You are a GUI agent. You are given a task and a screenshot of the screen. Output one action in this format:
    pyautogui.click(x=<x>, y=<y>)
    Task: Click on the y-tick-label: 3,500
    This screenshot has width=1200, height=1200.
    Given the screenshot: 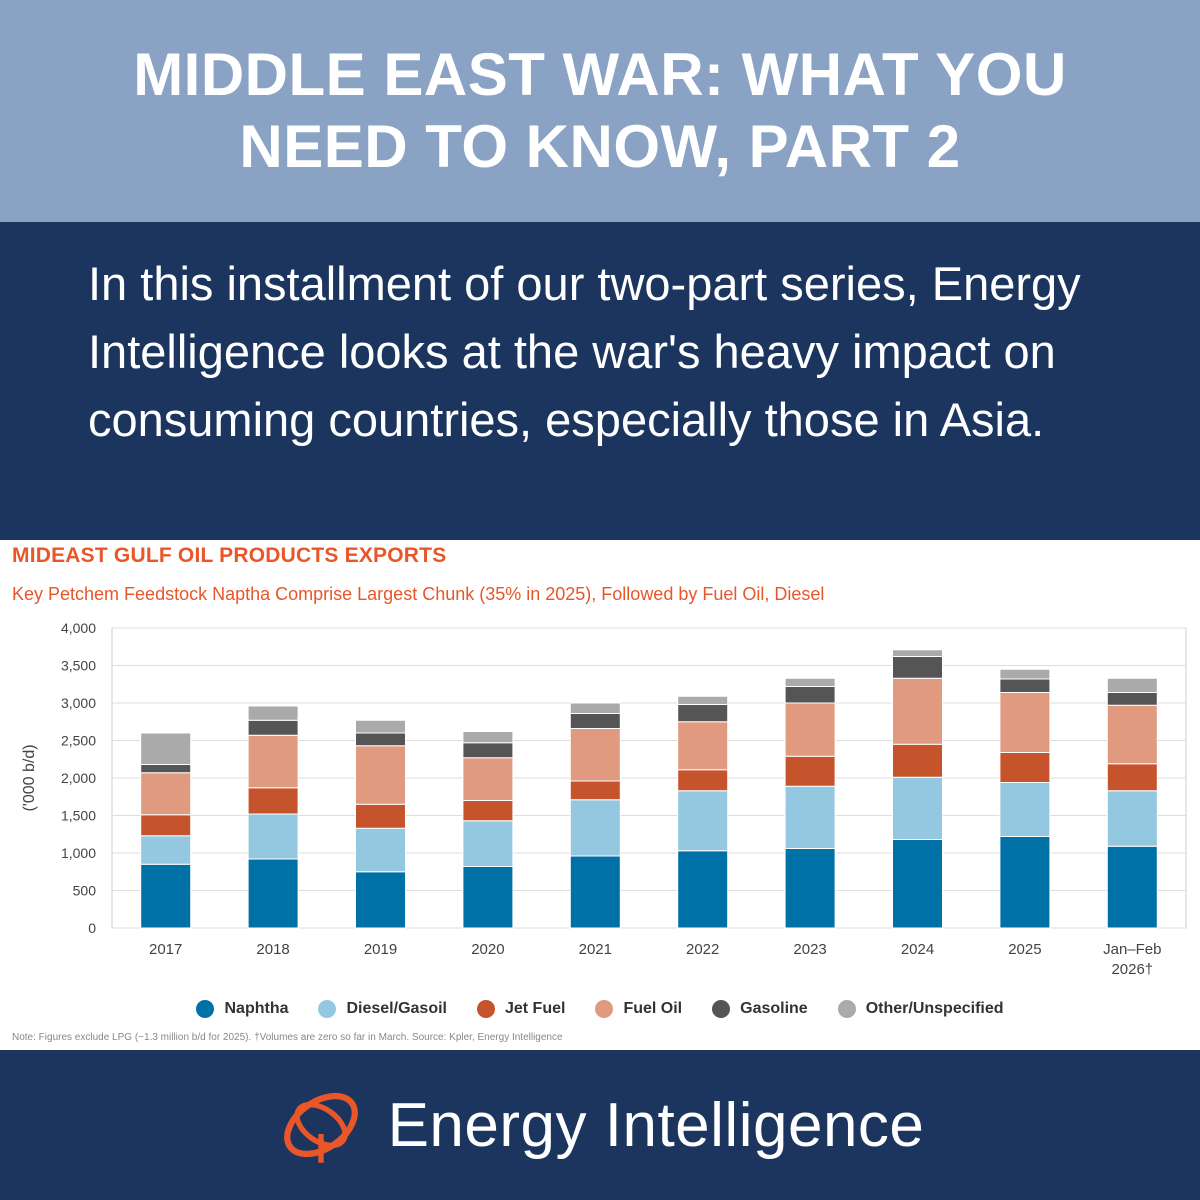 What is the action you would take?
    pyautogui.click(x=78, y=666)
    